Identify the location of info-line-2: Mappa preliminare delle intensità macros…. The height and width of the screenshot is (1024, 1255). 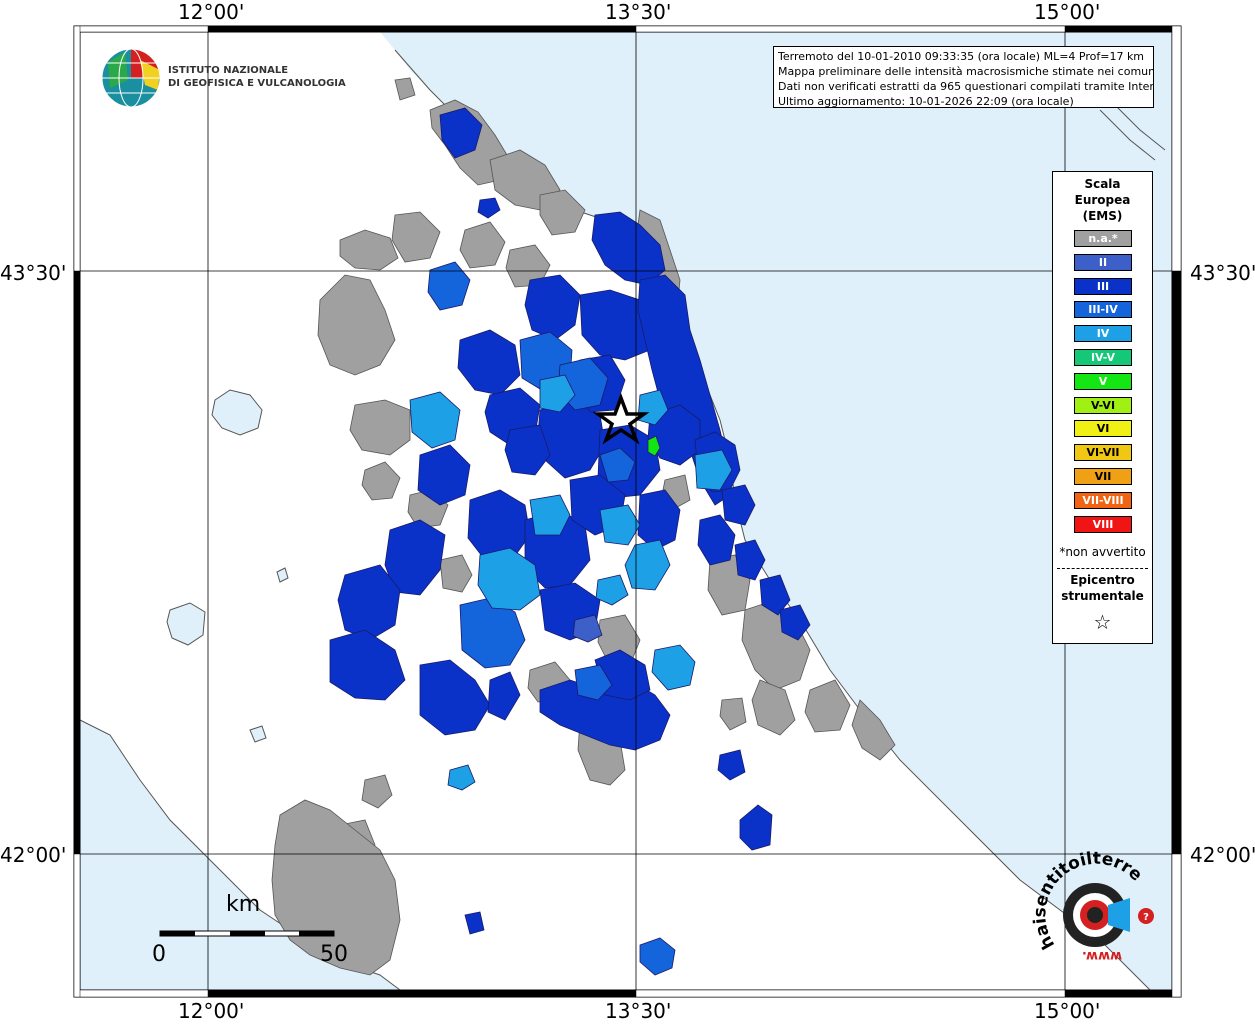
(966, 71).